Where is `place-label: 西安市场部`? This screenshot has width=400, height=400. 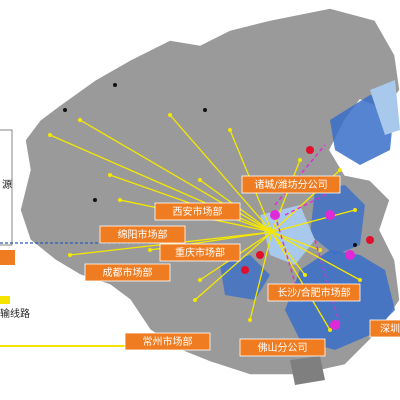
place-label: 西安市场部 is located at coordinates (198, 211).